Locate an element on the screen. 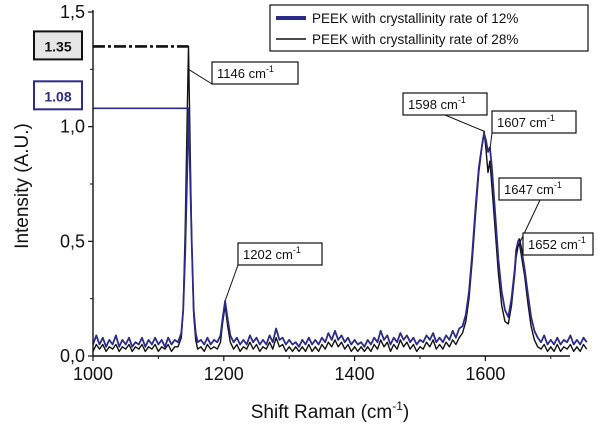 Image resolution: width=601 pixels, height=428 pixels. x-tick-label: 1200 is located at coordinates (224, 374).